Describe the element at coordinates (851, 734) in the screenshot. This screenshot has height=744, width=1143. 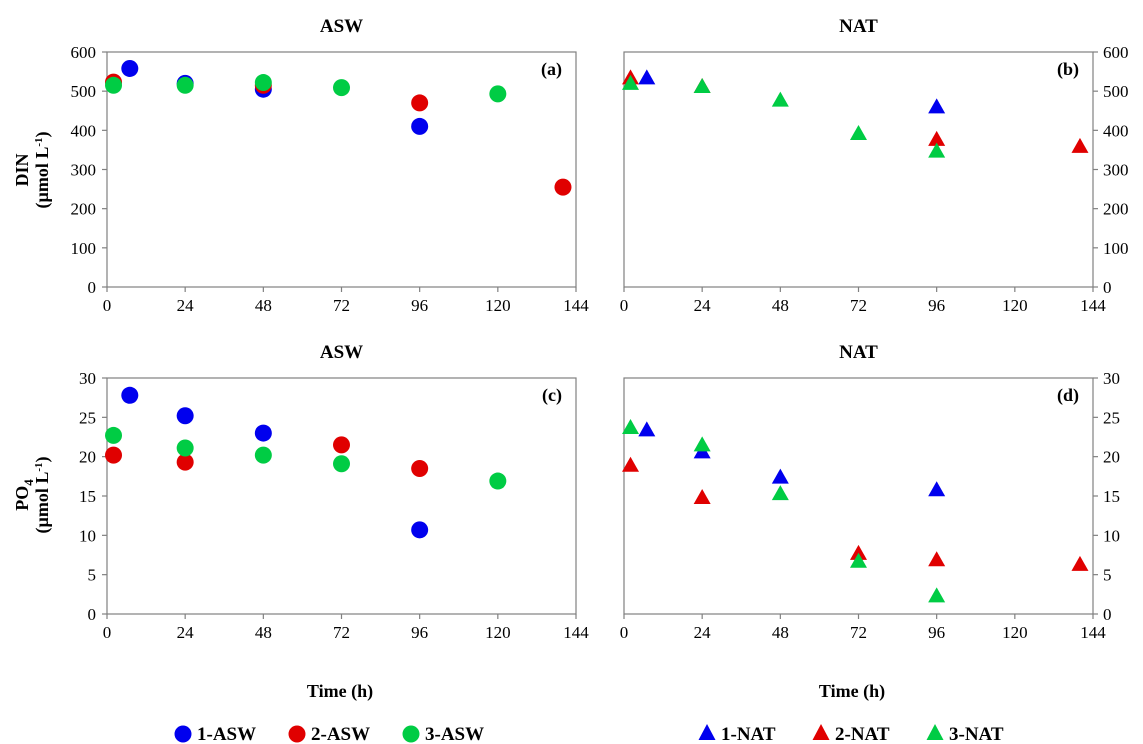
I see `legend-nat: 1-NAT 2-NAT 3-NAT` at that location.